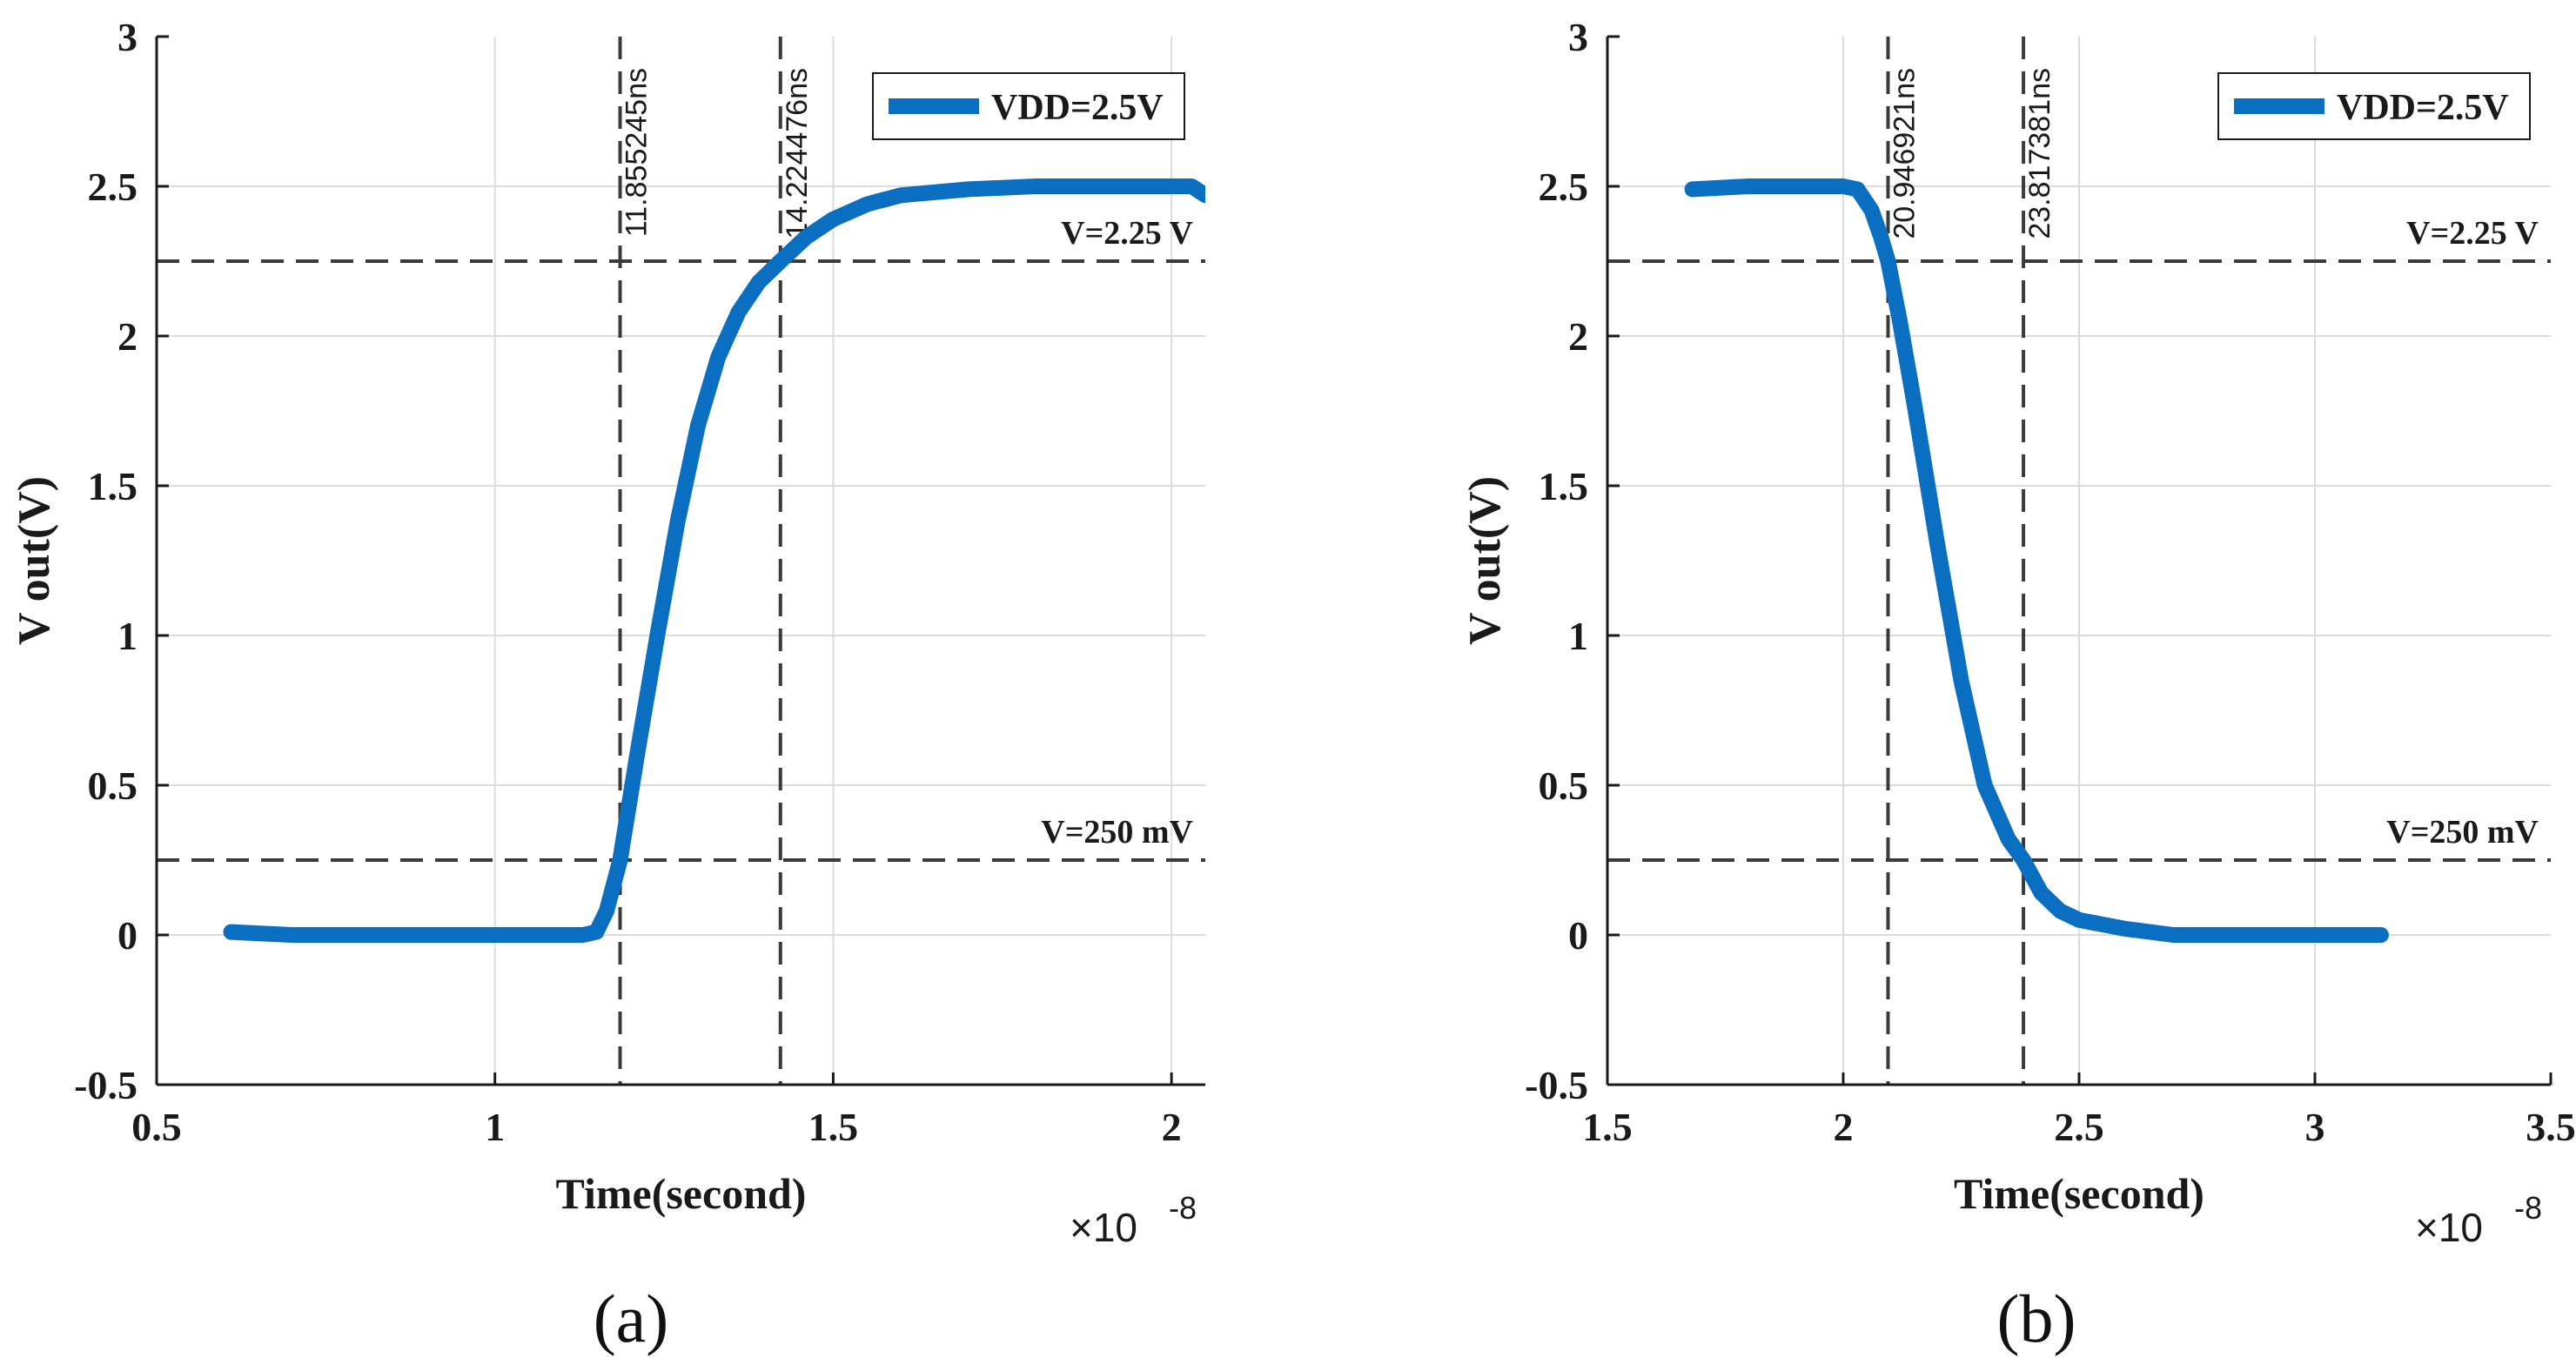  What do you see at coordinates (1905, 153) in the screenshot?
I see `crossing-time-label: 20.946921ns` at bounding box center [1905, 153].